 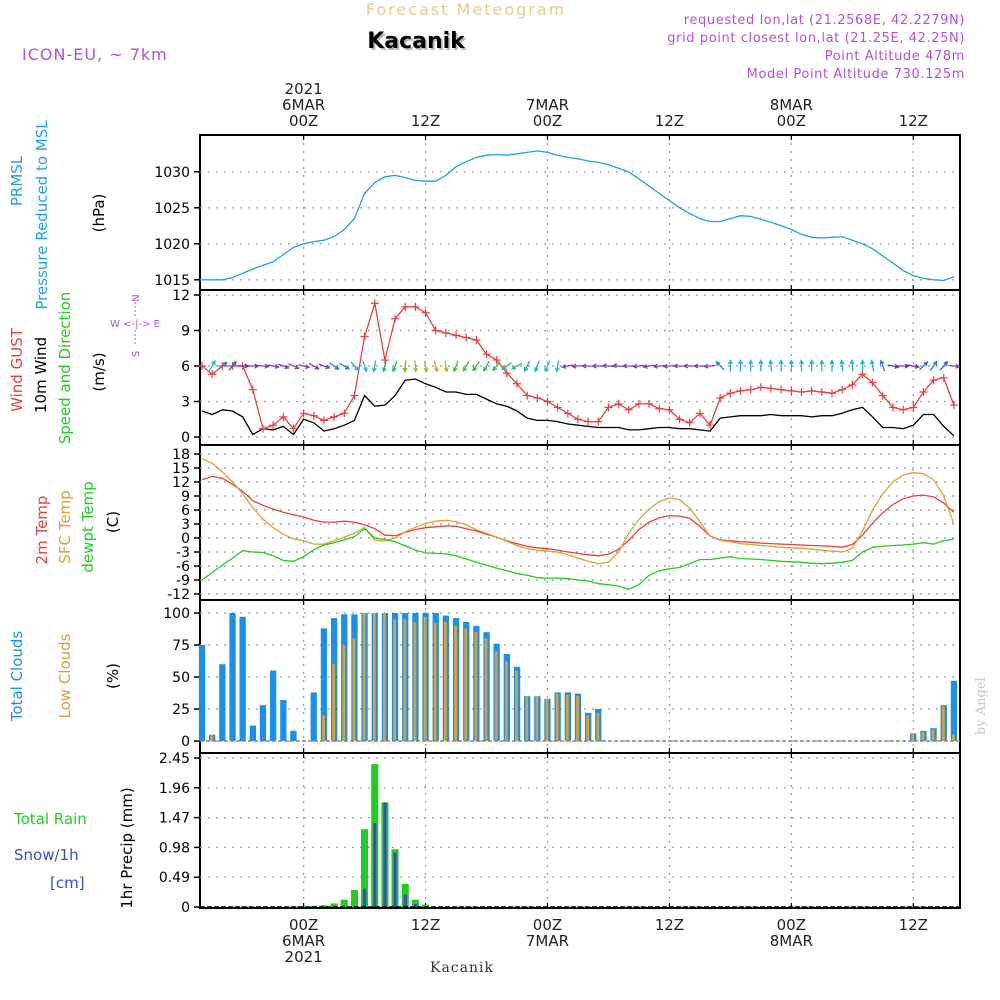 What do you see at coordinates (183, 567) in the screenshot?
I see `temp-ytick-label: -6` at bounding box center [183, 567].